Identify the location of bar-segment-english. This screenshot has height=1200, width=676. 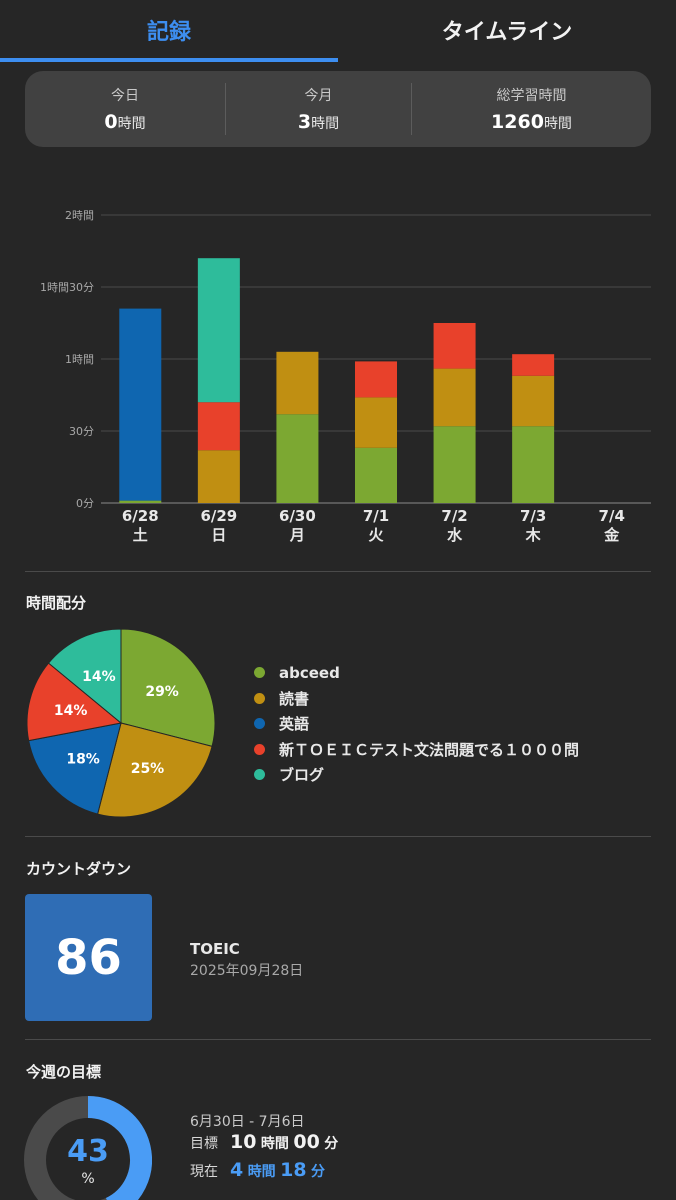
(140, 404).